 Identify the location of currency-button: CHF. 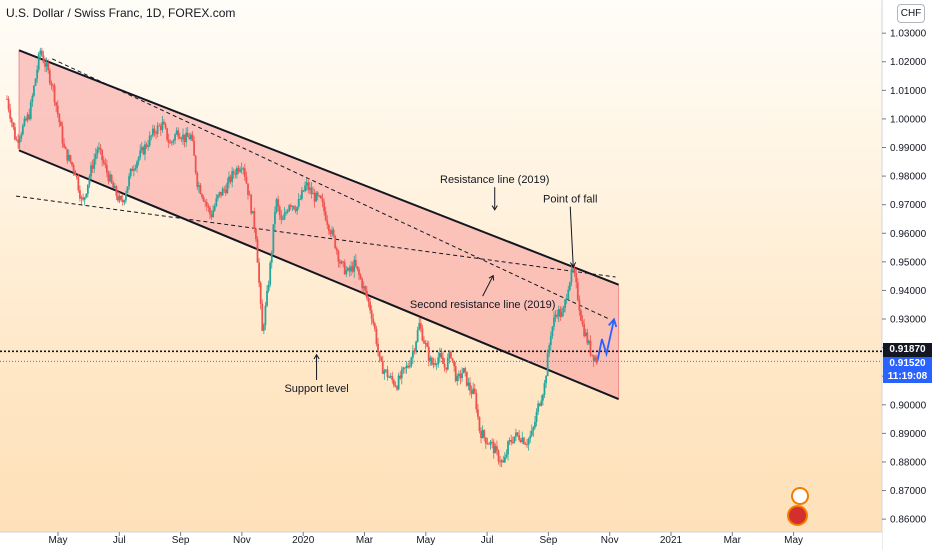
(911, 13).